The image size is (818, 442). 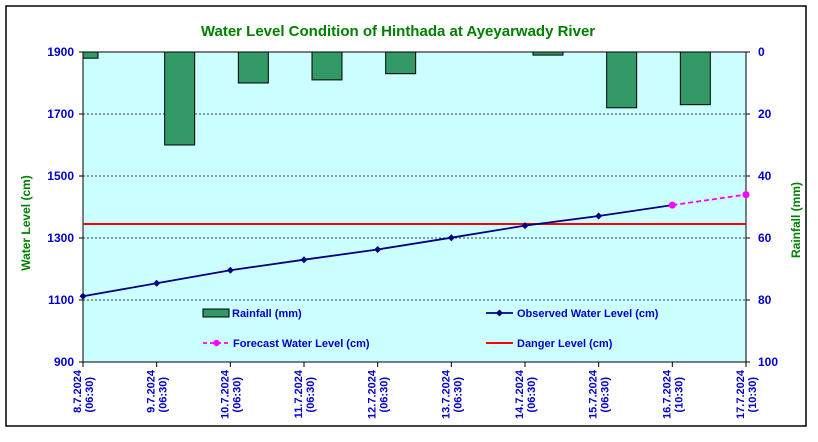 I want to click on y-tick-label: 1900, so click(x=60, y=52).